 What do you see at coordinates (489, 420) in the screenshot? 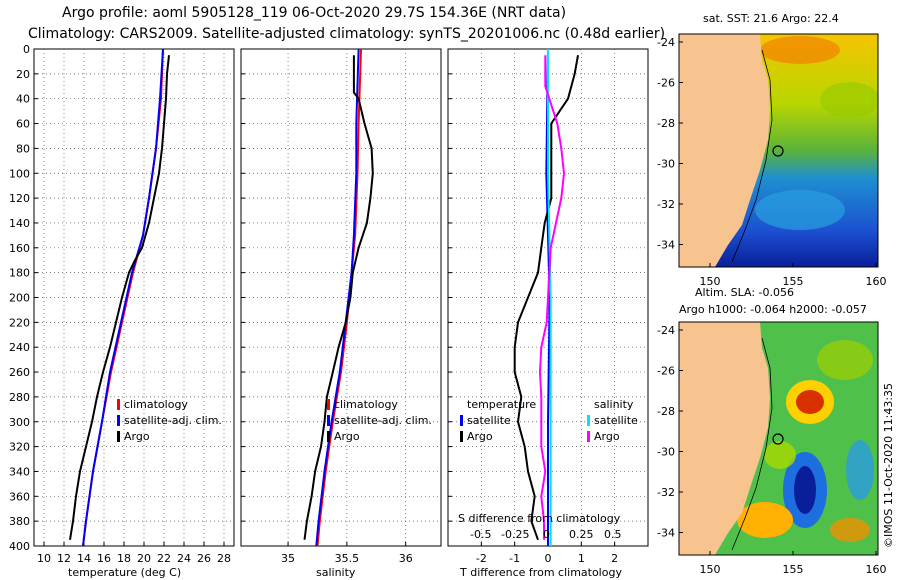
I see `legend-label-t-satellite: satellite` at bounding box center [489, 420].